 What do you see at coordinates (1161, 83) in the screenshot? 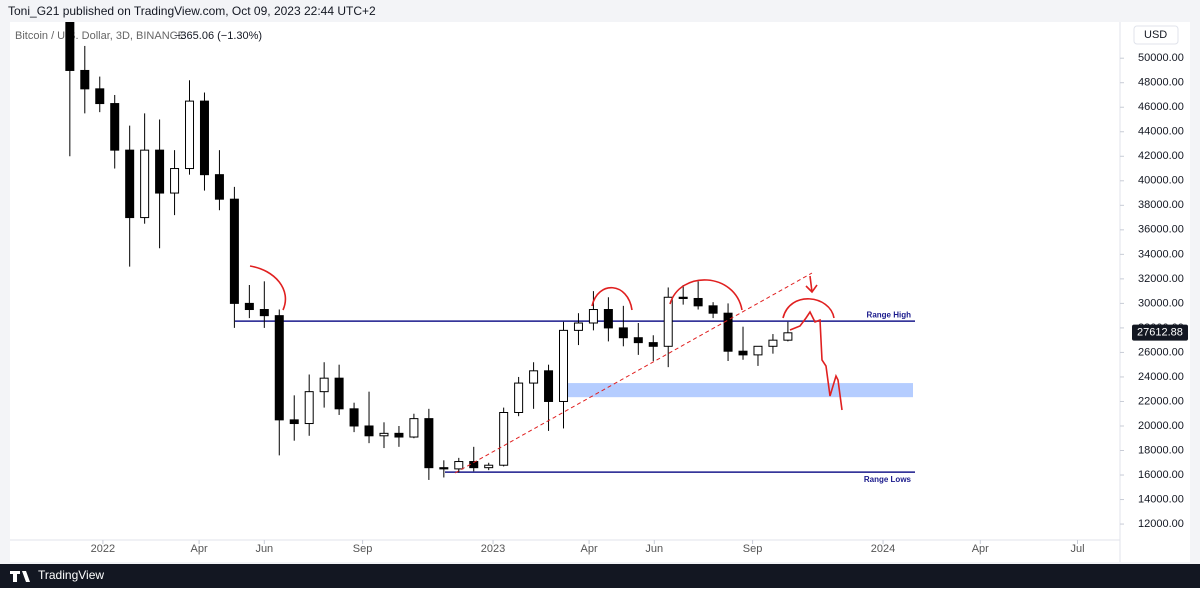
I see `y-tick-label: 48000.00` at bounding box center [1161, 83].